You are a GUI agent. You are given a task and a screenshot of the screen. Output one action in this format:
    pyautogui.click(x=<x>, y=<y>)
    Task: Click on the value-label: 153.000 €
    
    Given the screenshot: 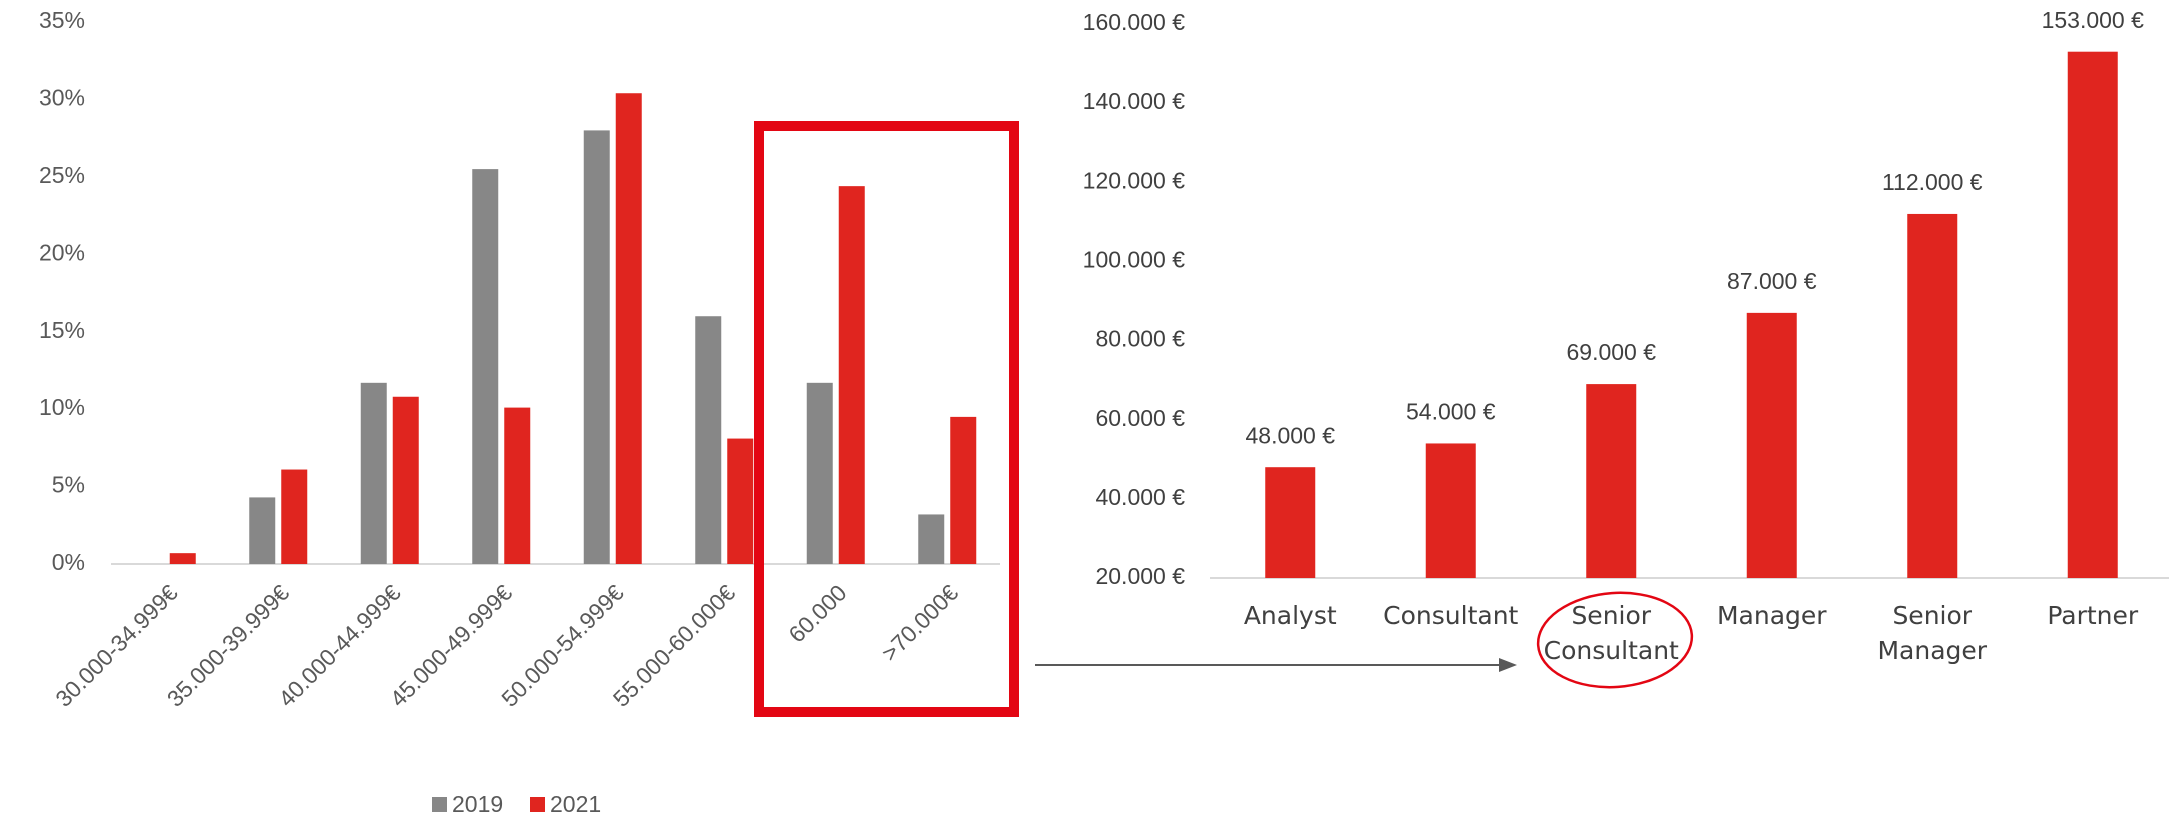 What is the action you would take?
    pyautogui.click(x=2093, y=20)
    